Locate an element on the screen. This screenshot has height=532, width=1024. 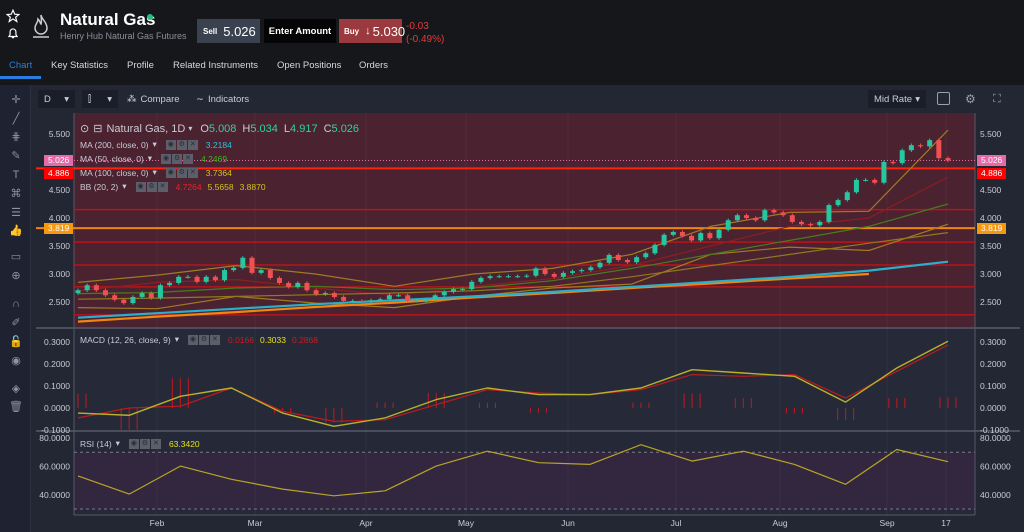
indicators-button: ∼ Indicators is located at coordinates (222, 99).